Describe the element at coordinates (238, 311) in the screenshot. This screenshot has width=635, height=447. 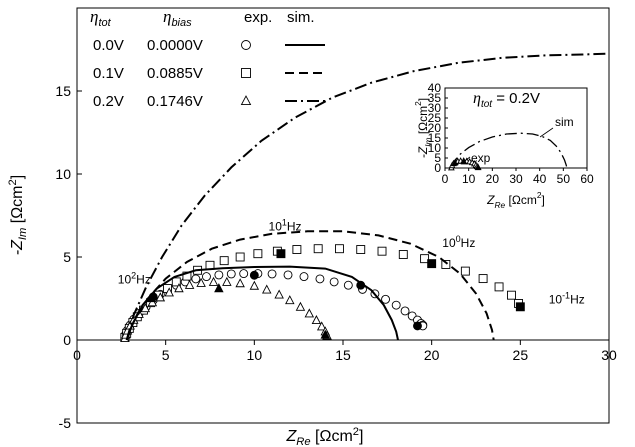
I see `main-markers-filled-triangle` at that location.